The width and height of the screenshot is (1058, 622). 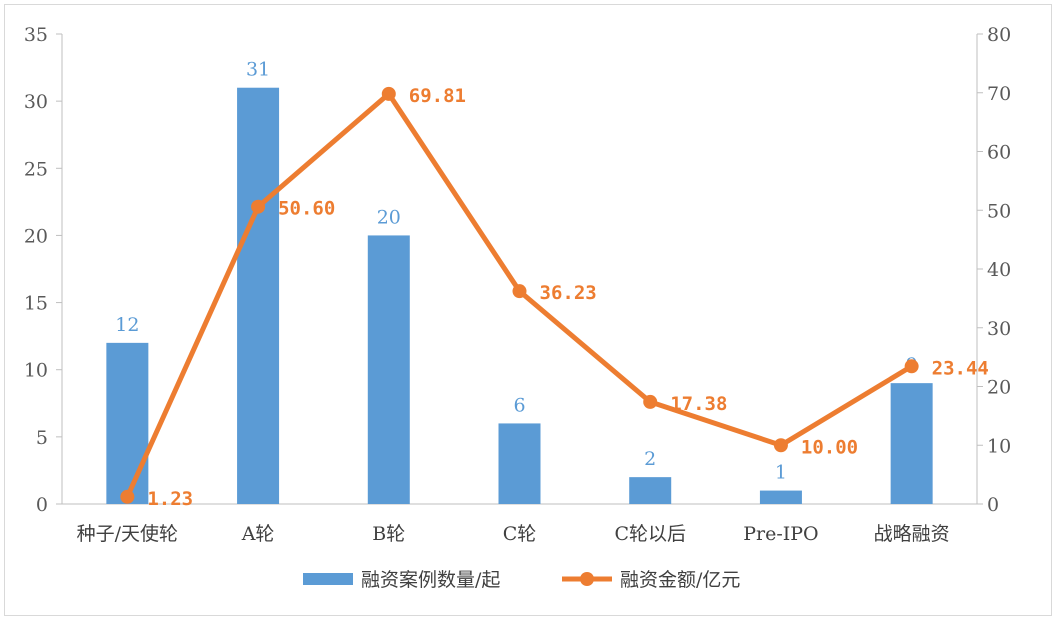 What do you see at coordinates (999, 270) in the screenshot?
I see `right-tick-label: 40` at bounding box center [999, 270].